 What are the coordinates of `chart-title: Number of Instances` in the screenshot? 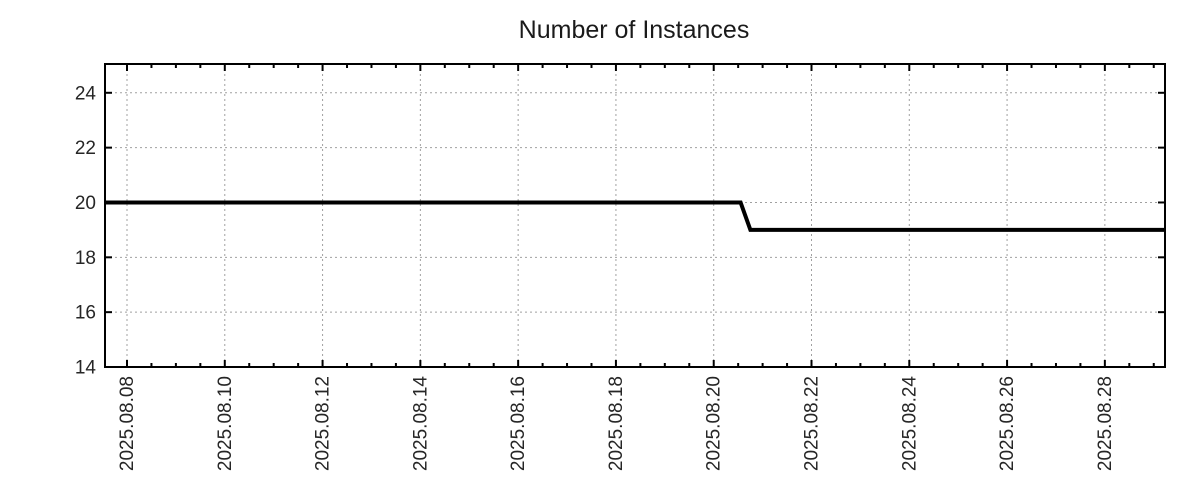 It's located at (634, 30).